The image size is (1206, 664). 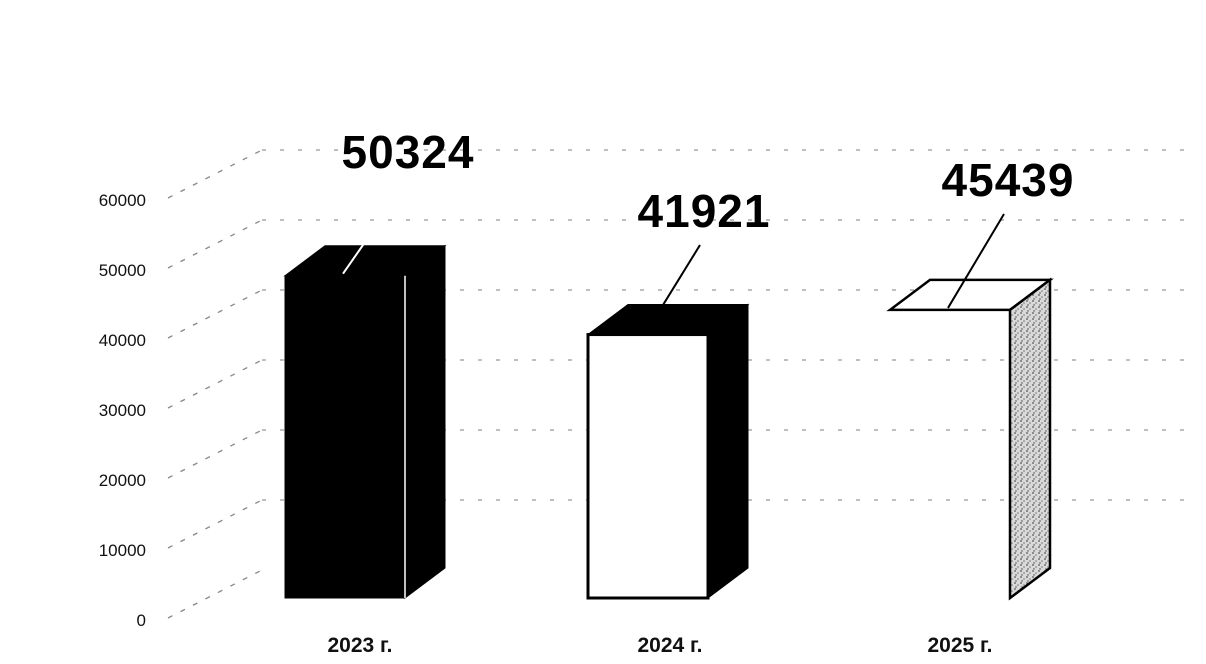 What do you see at coordinates (141, 620) in the screenshot?
I see `y-tick-label: 0` at bounding box center [141, 620].